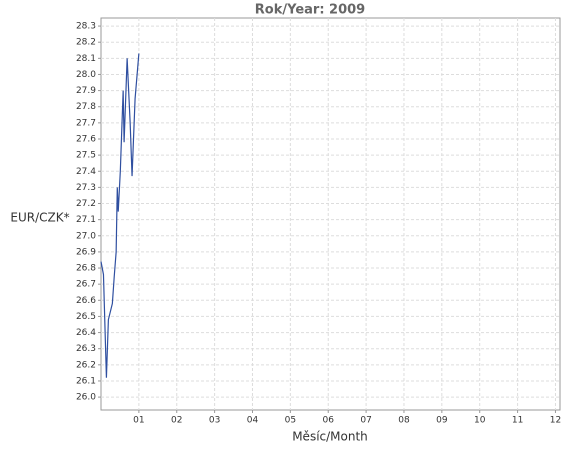  Describe the element at coordinates (86, 398) in the screenshot. I see `y-tick-label: 26.0` at that location.